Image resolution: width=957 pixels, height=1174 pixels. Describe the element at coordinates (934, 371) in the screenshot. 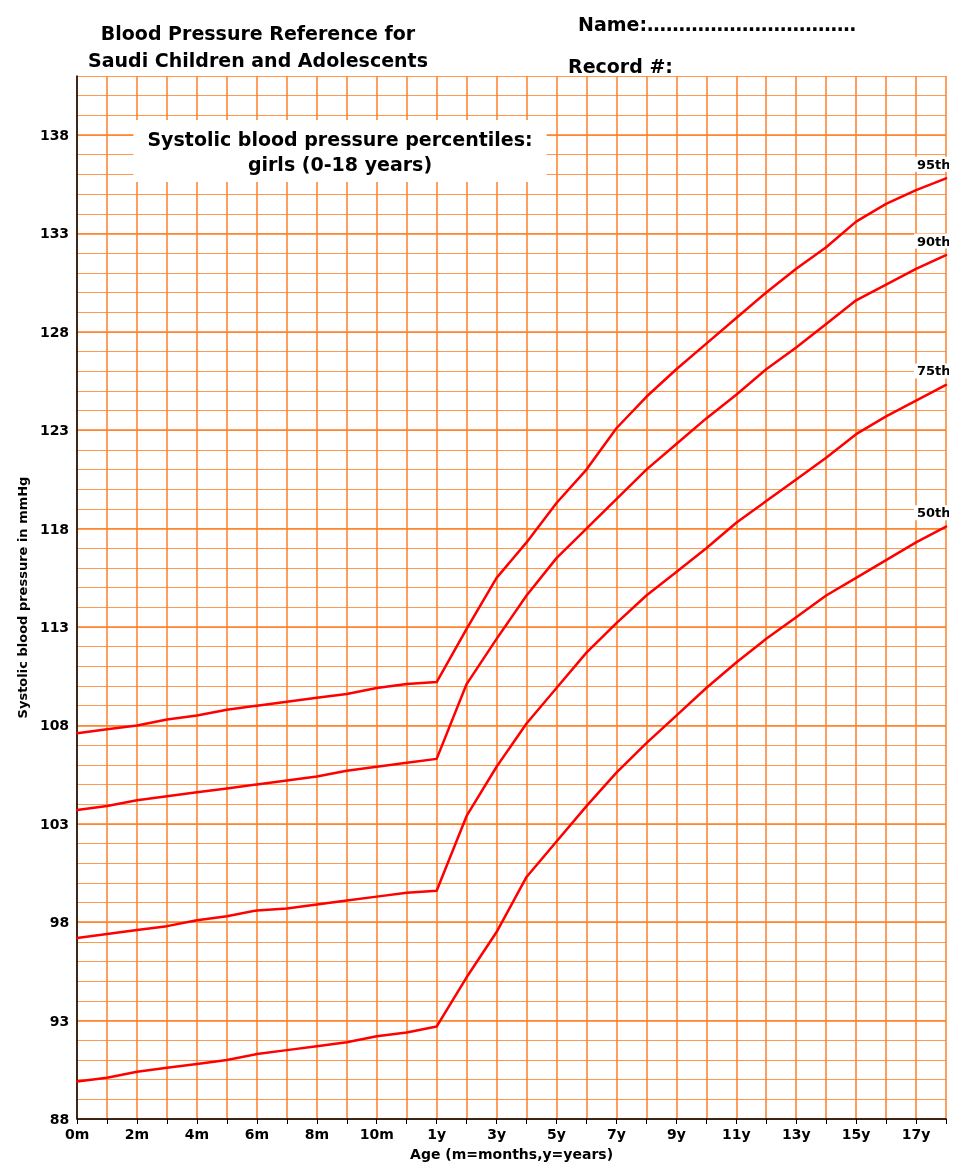

I see `series-label: 75th` at that location.